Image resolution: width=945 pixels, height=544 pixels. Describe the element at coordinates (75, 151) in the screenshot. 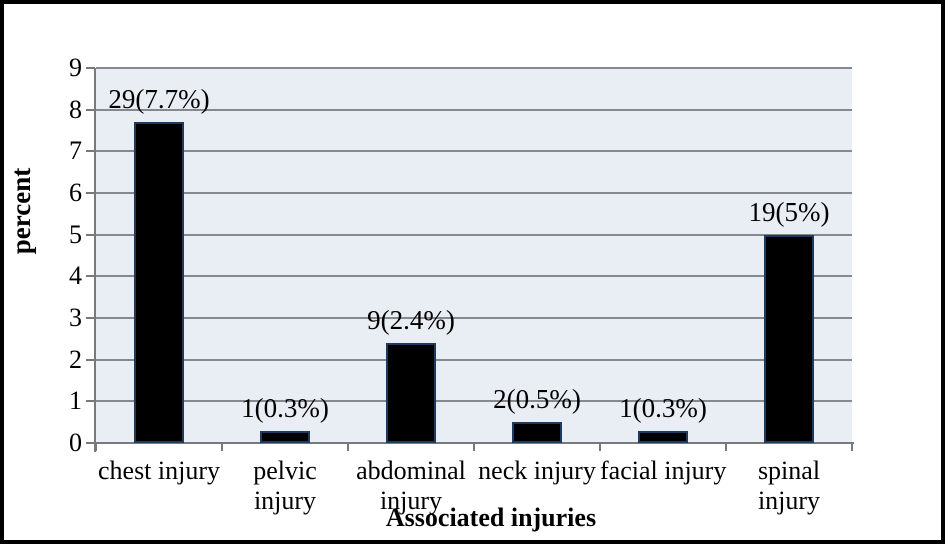

I see `y-tick-label-7: 7` at that location.